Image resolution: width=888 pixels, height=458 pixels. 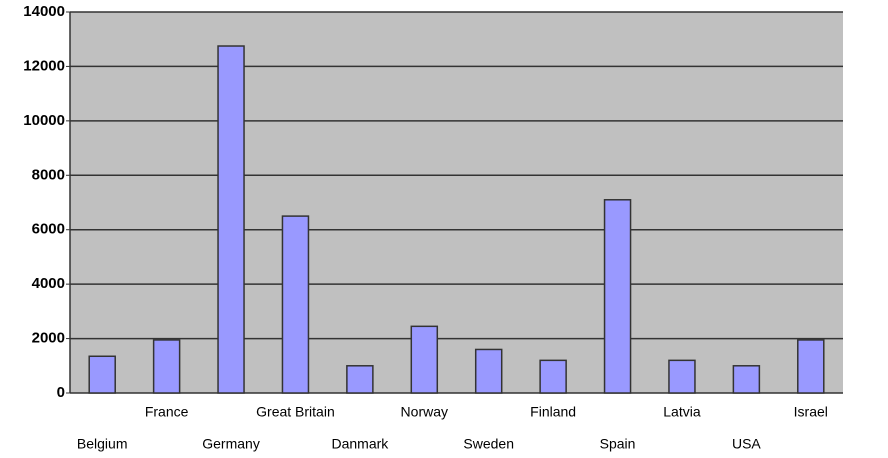 I want to click on x-tick-label: Israel, so click(x=811, y=412).